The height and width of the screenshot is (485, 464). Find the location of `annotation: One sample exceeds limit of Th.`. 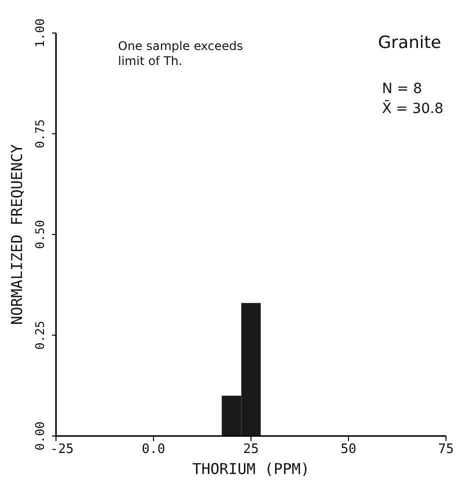

annotation: One sample exceeds limit of Th. is located at coordinates (180, 53).